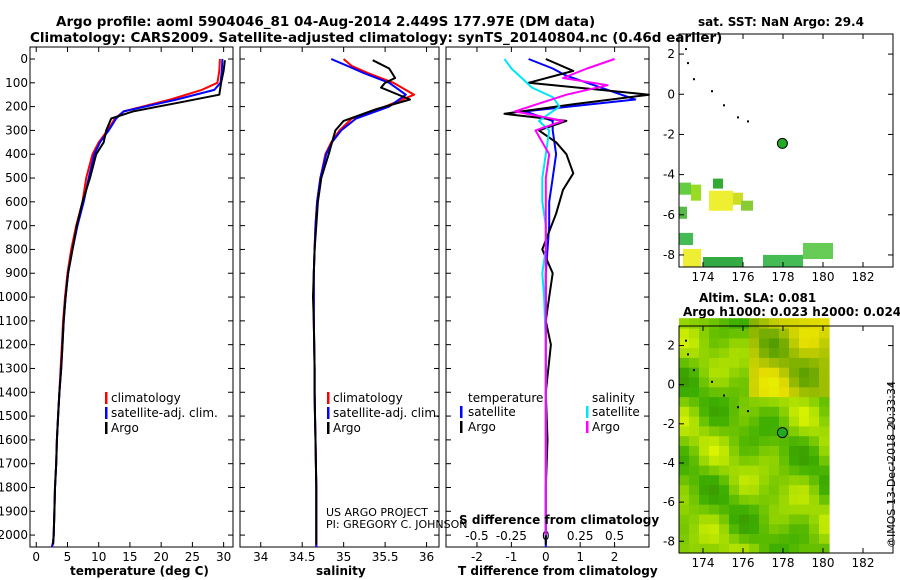  I want to click on diff-legend-s-satellite: satellite, so click(616, 412).